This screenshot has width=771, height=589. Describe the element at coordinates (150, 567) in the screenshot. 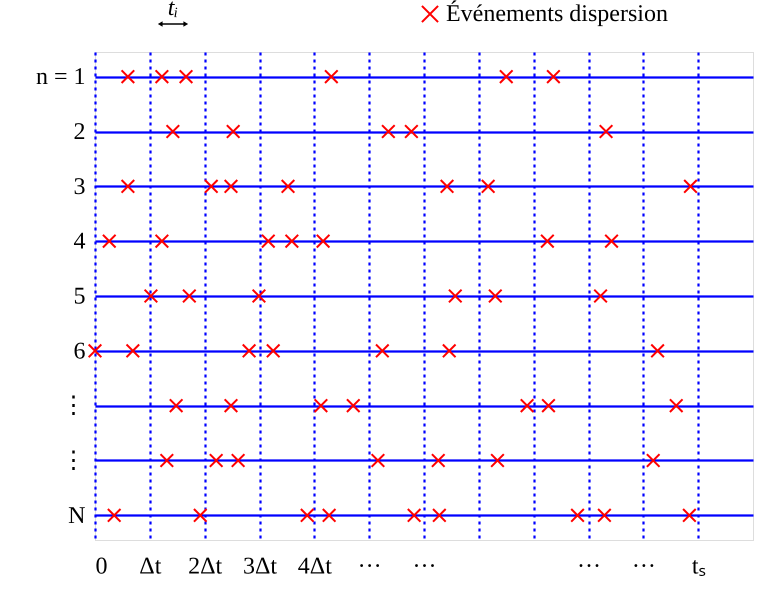

I see `x-tick-label: Δt` at that location.